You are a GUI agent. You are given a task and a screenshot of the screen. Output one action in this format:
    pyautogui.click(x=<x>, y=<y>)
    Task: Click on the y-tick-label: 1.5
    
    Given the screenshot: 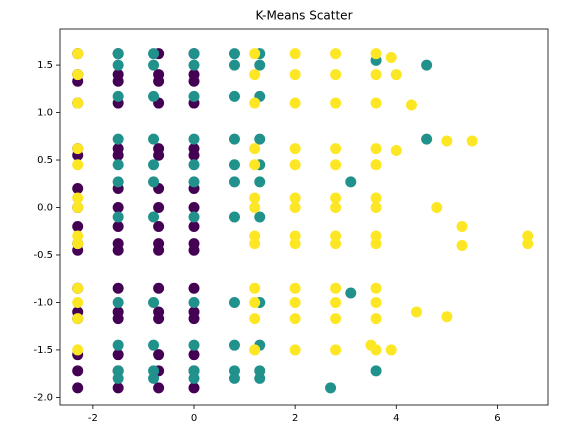 What is the action you would take?
    pyautogui.click(x=45, y=65)
    